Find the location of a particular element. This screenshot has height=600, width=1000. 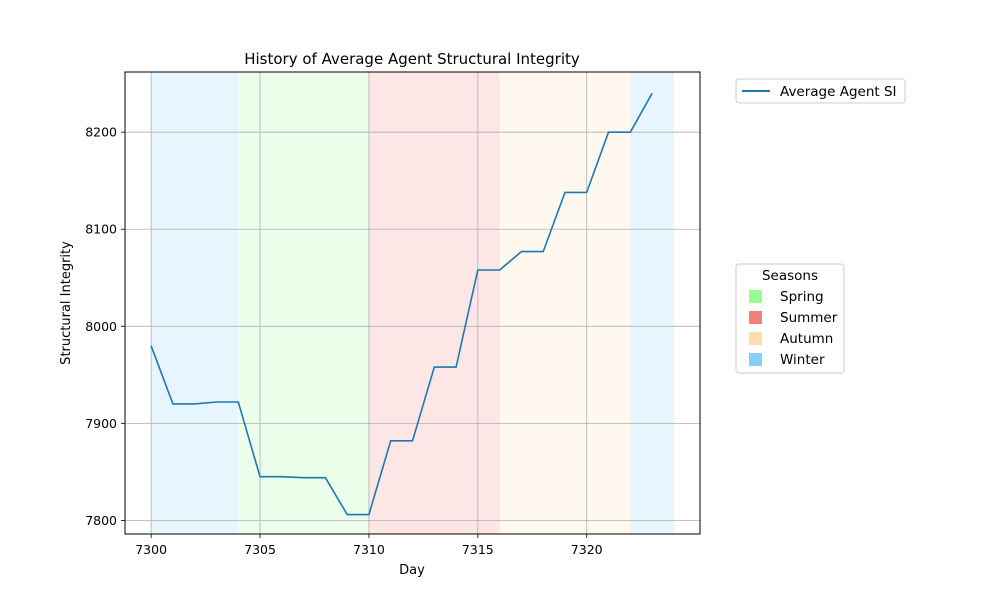

season-label-winter: Winter is located at coordinates (802, 360).